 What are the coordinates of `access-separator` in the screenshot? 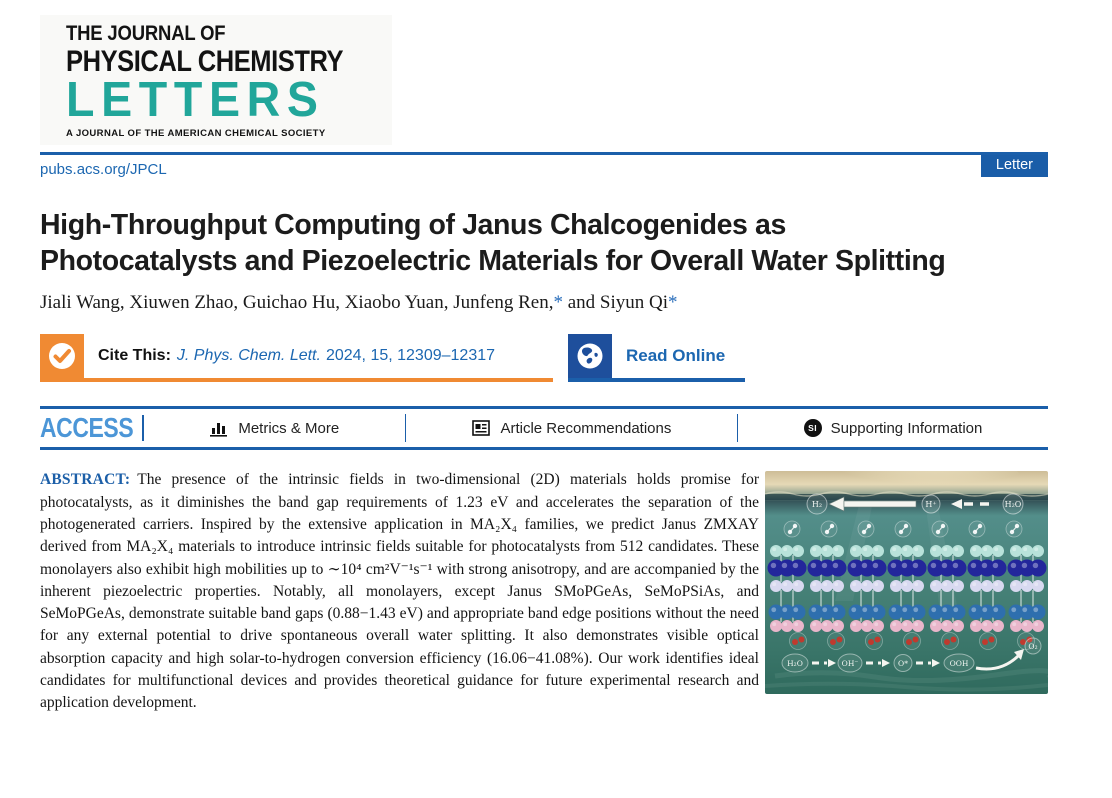 It's located at (142, 428).